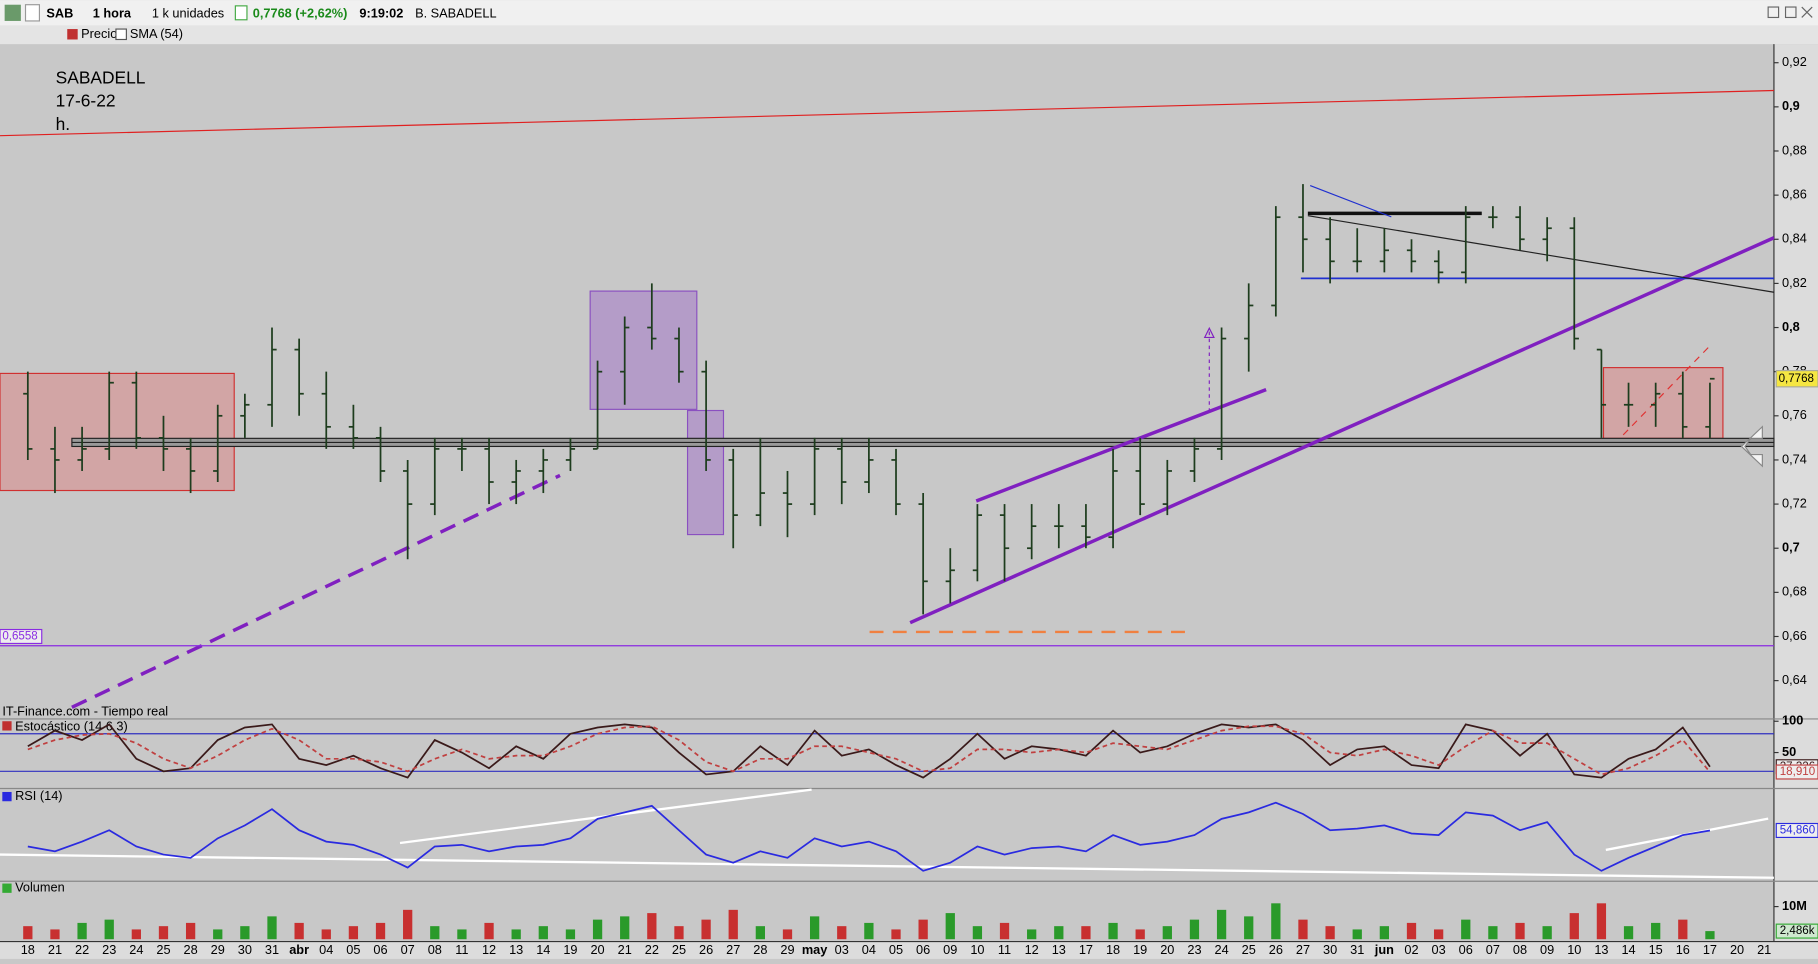 The image size is (1818, 964). I want to click on y-tick-label: 50, so click(1789, 751).